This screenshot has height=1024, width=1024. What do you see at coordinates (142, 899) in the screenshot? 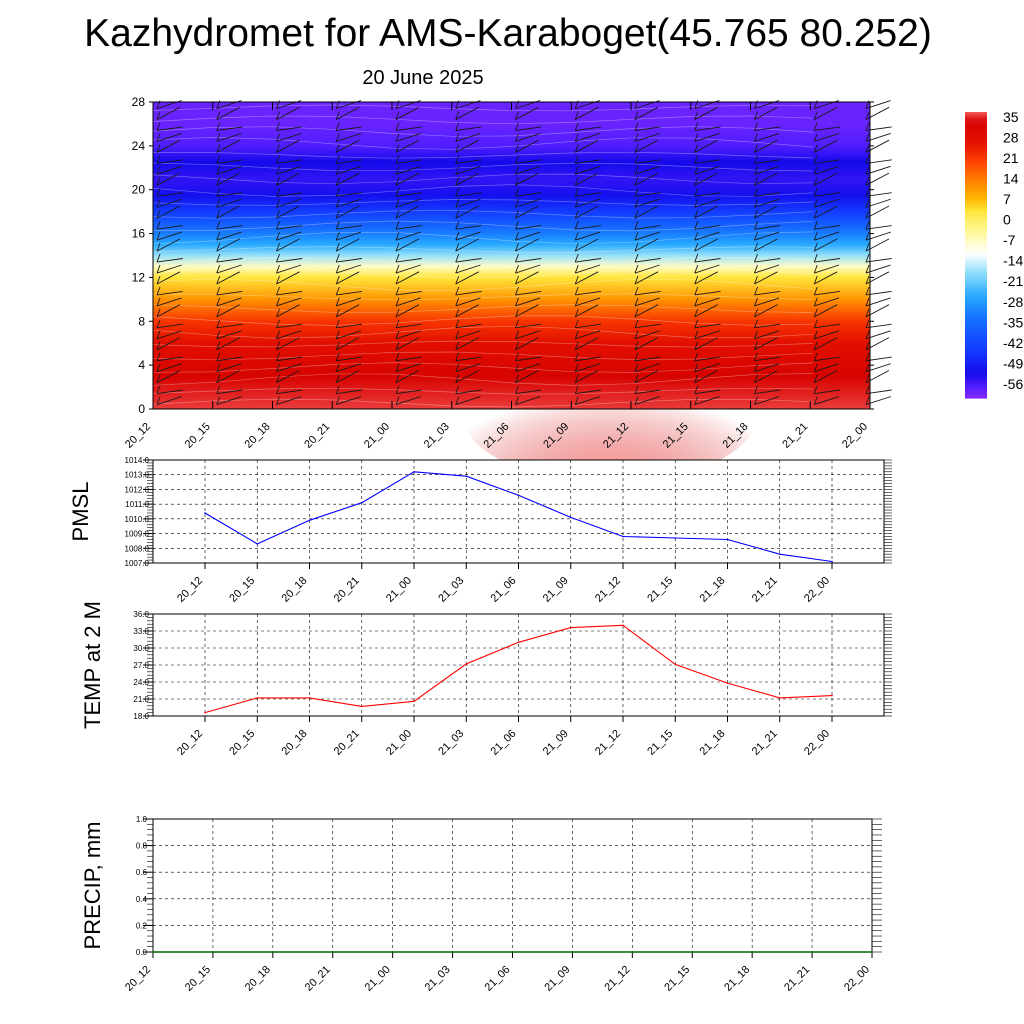
I see `y-tick-label: 0.4` at bounding box center [142, 899].